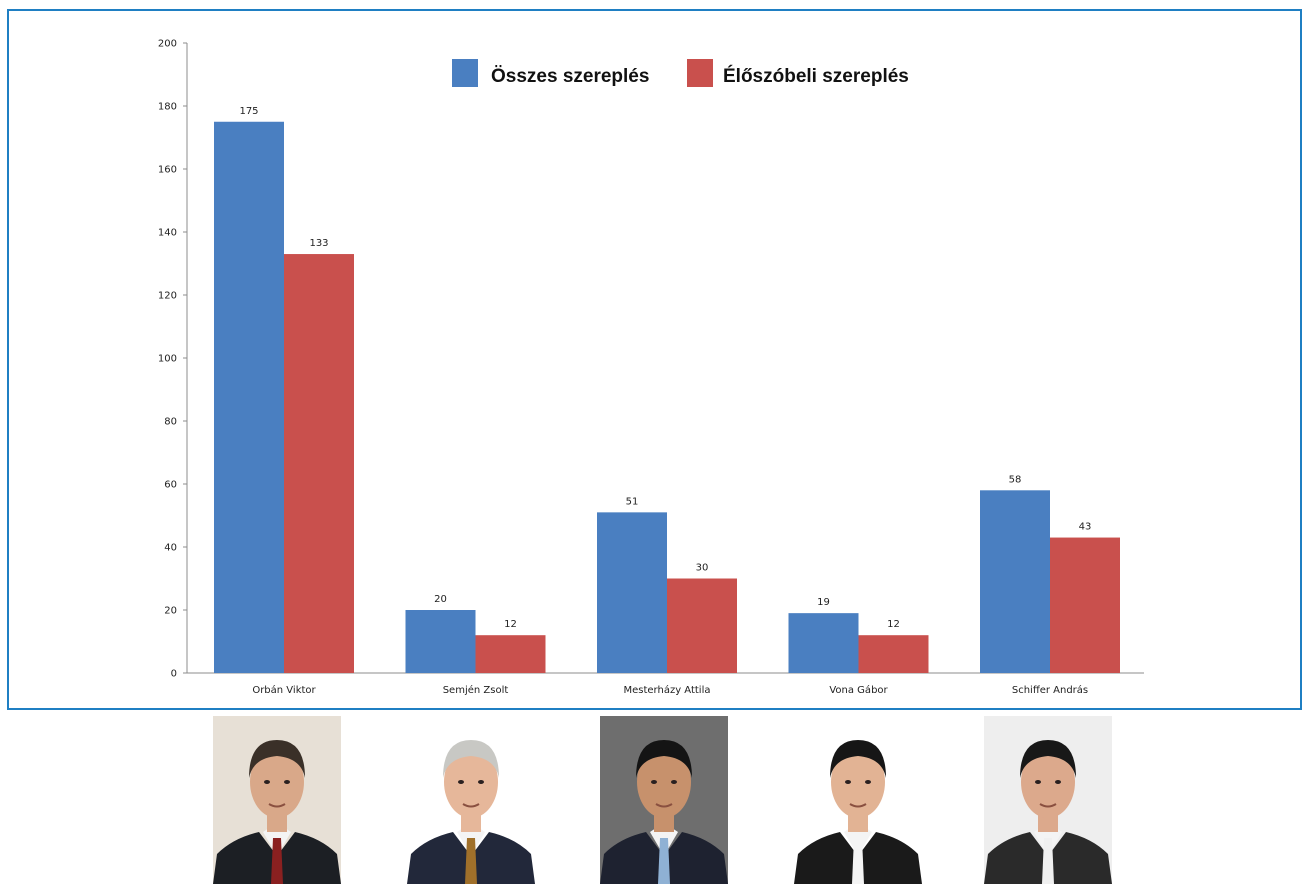 This screenshot has height=884, width=1303. What do you see at coordinates (823, 602) in the screenshot?
I see `data-label: 19` at bounding box center [823, 602].